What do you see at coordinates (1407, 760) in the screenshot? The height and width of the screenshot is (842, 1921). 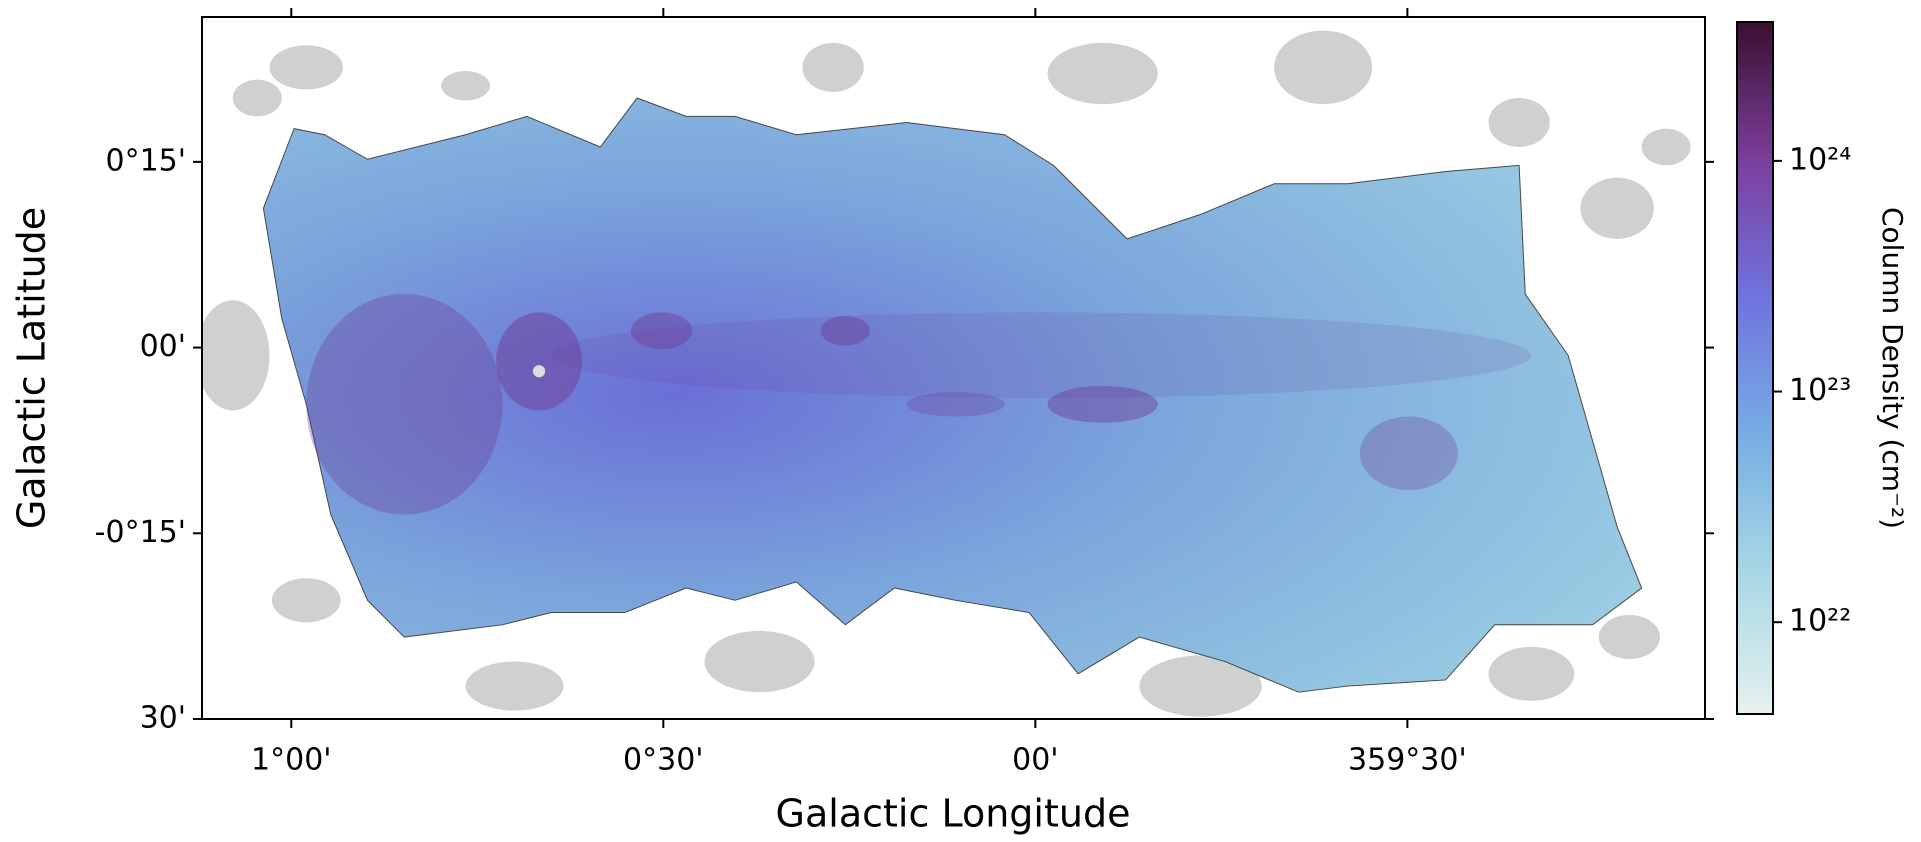 I see `x-tick-label: 359°30'` at bounding box center [1407, 760].